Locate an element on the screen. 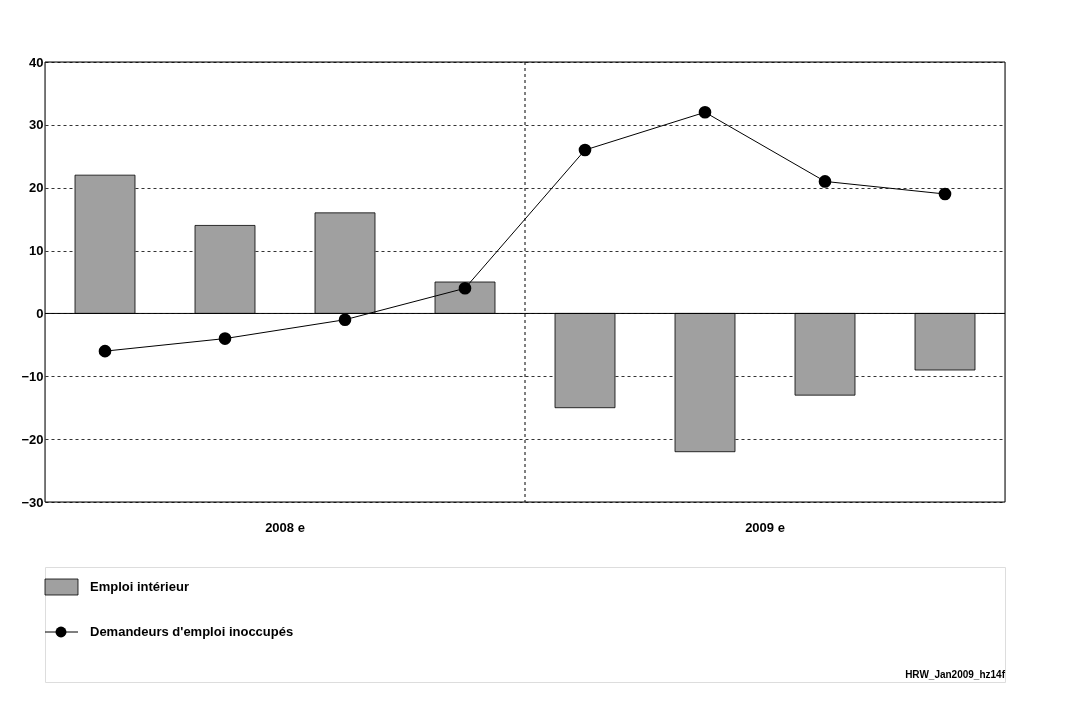 The height and width of the screenshot is (713, 1074). legend-label: Demandeurs d'emploi inoccupés is located at coordinates (192, 631).